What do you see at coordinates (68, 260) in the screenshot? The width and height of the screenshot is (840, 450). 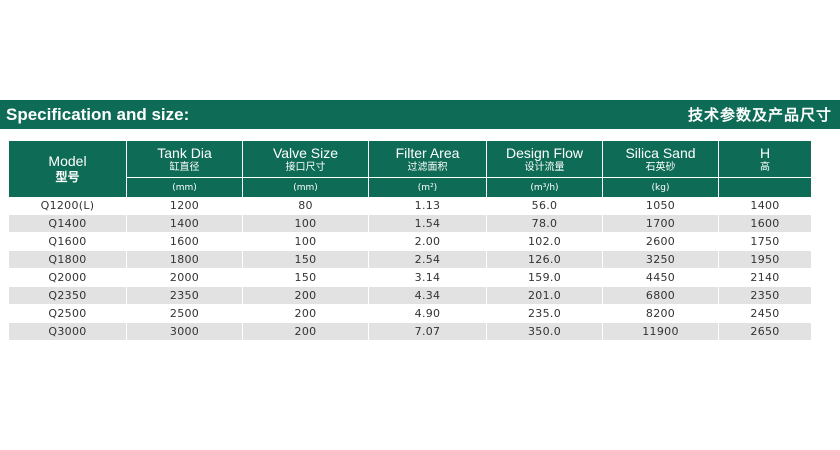 I see `model-cell: Q1800` at bounding box center [68, 260].